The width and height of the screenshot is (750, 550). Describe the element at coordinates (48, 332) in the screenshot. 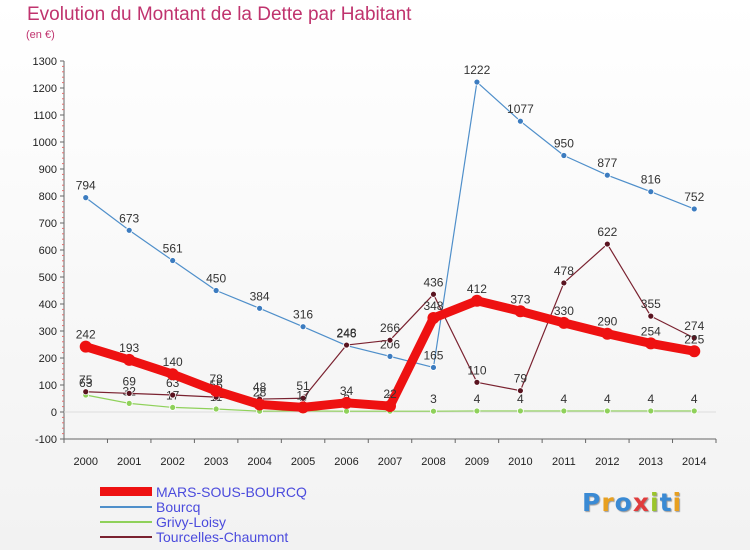

I see `y-tick-label: 300` at that location.